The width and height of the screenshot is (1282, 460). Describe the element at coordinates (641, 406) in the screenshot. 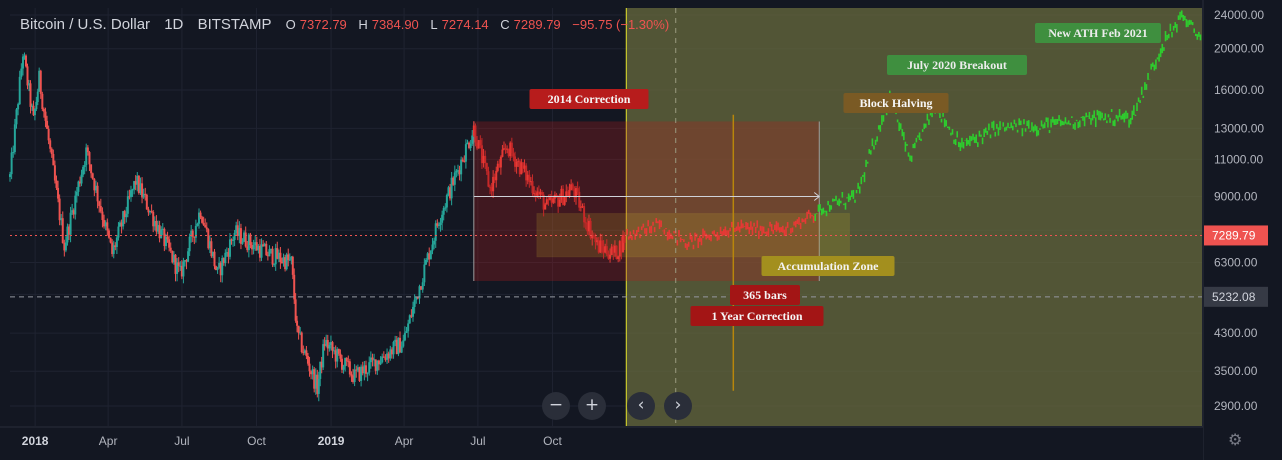

I see `scroll-left-button: ‹` at that location.